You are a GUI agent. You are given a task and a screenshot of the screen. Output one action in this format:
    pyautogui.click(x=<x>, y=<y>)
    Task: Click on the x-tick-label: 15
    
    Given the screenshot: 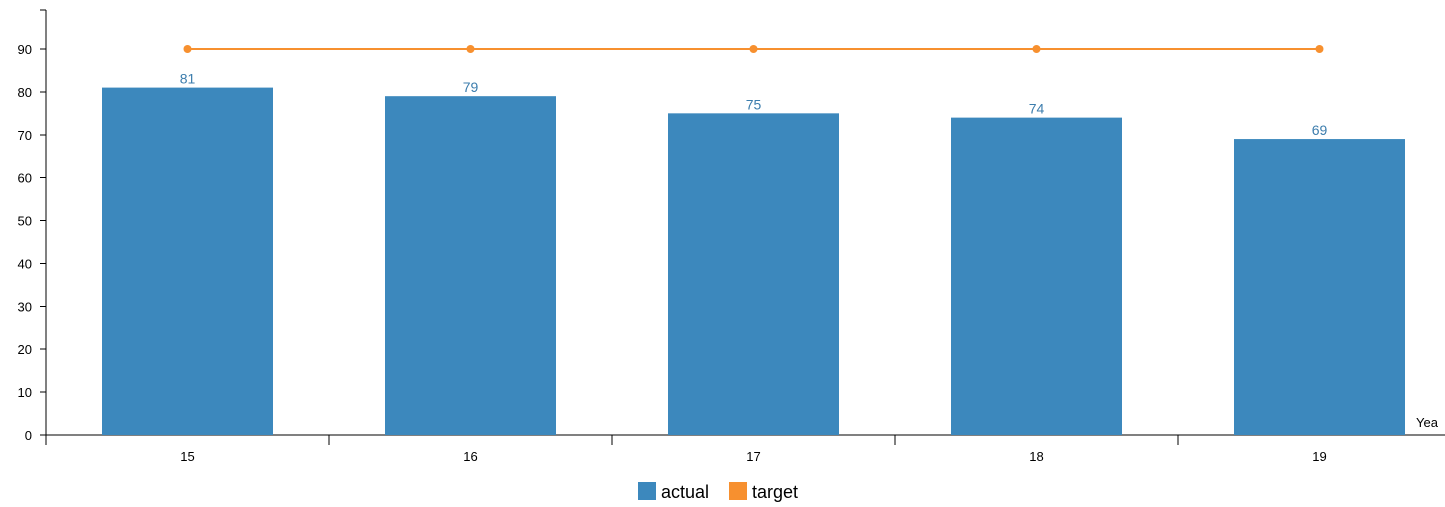 What is the action you would take?
    pyautogui.click(x=187, y=456)
    